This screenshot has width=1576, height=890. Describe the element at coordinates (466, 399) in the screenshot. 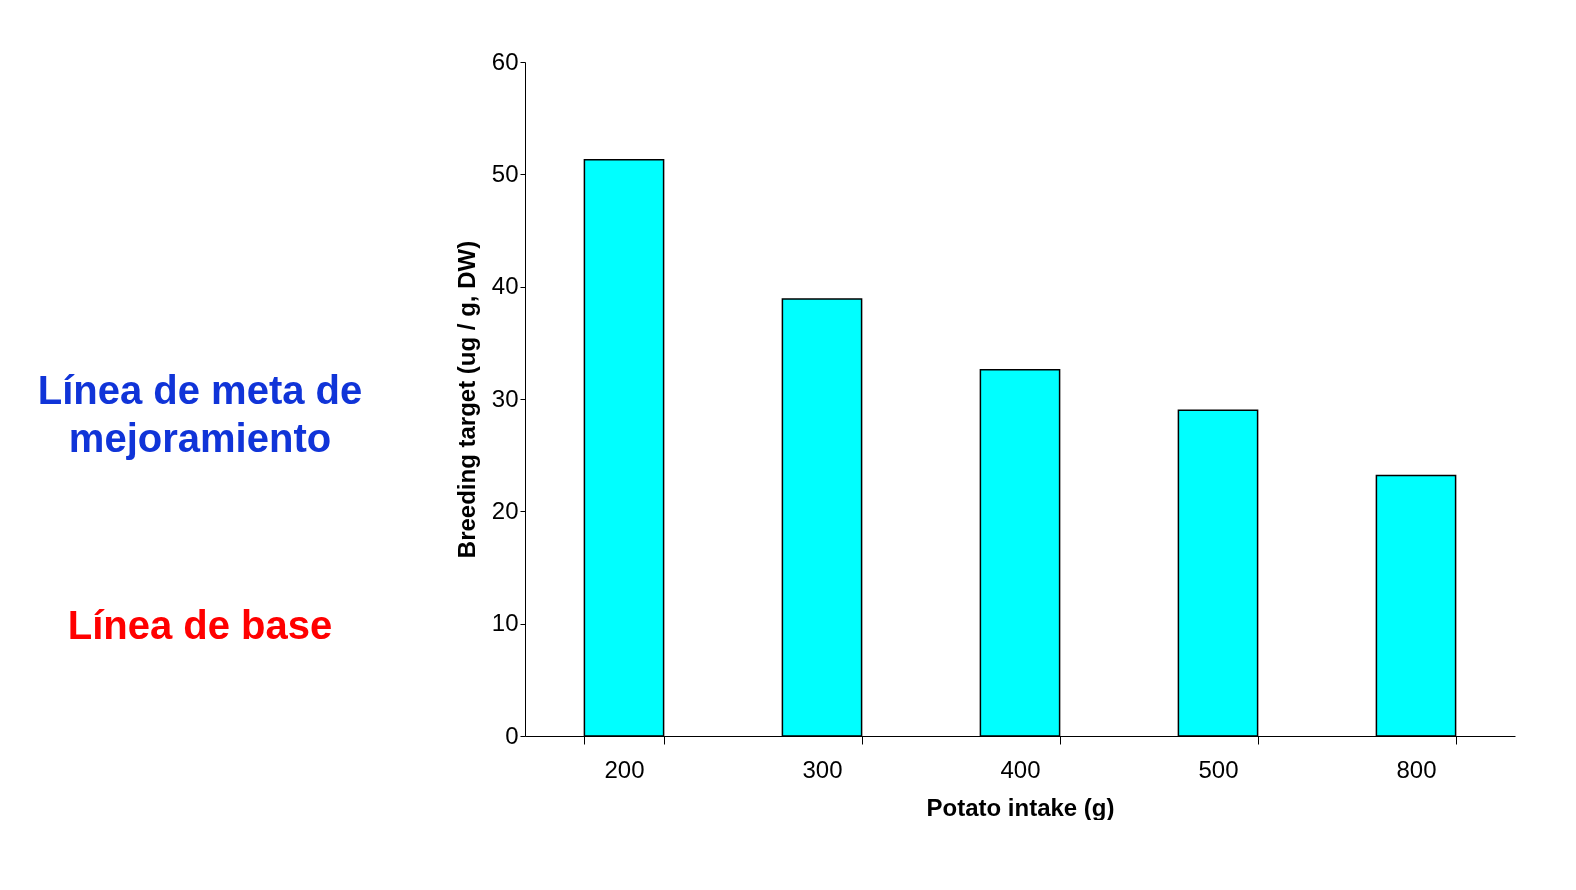

I see `y-axis-title: Breeding target (ug / g, DW)` at that location.